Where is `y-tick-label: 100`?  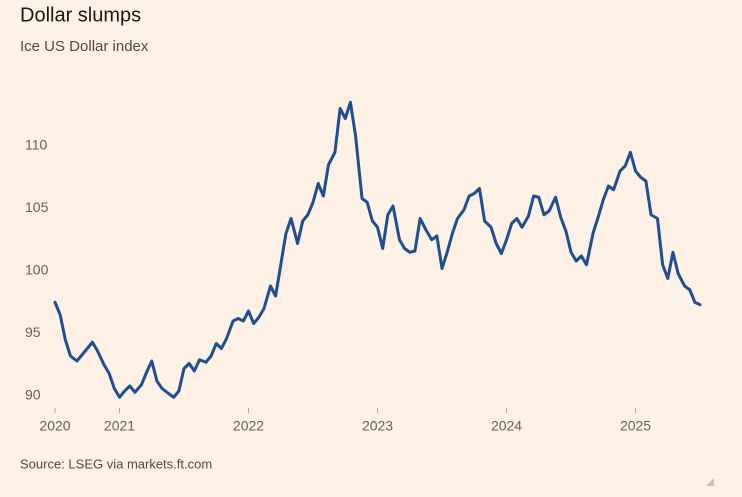 y-tick-label: 100 is located at coordinates (37, 270).